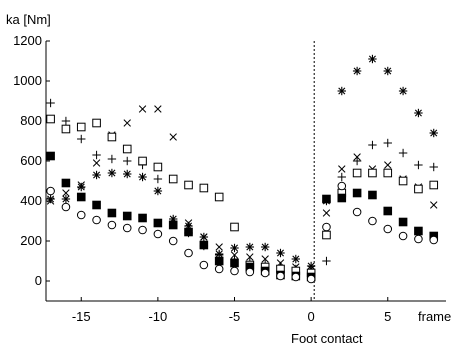  I want to click on y-axis-label: ka [Nm], so click(28, 19).